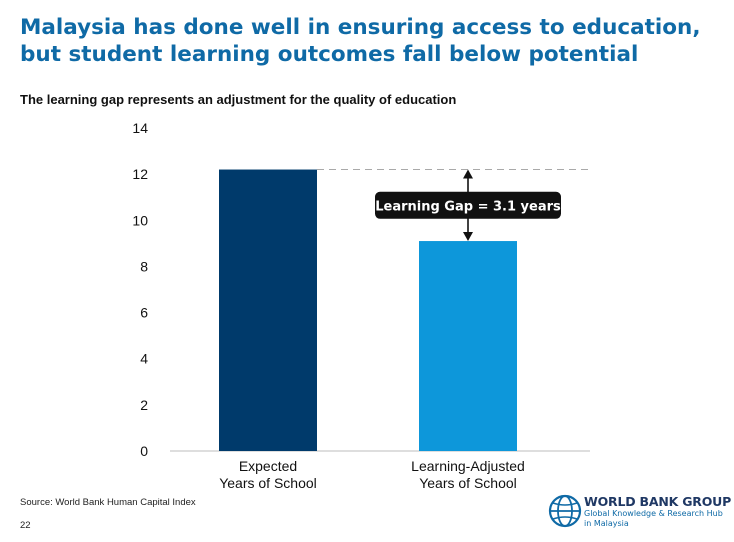 The width and height of the screenshot is (734, 542). I want to click on x-category-label: Learning-Adjusted, so click(468, 466).